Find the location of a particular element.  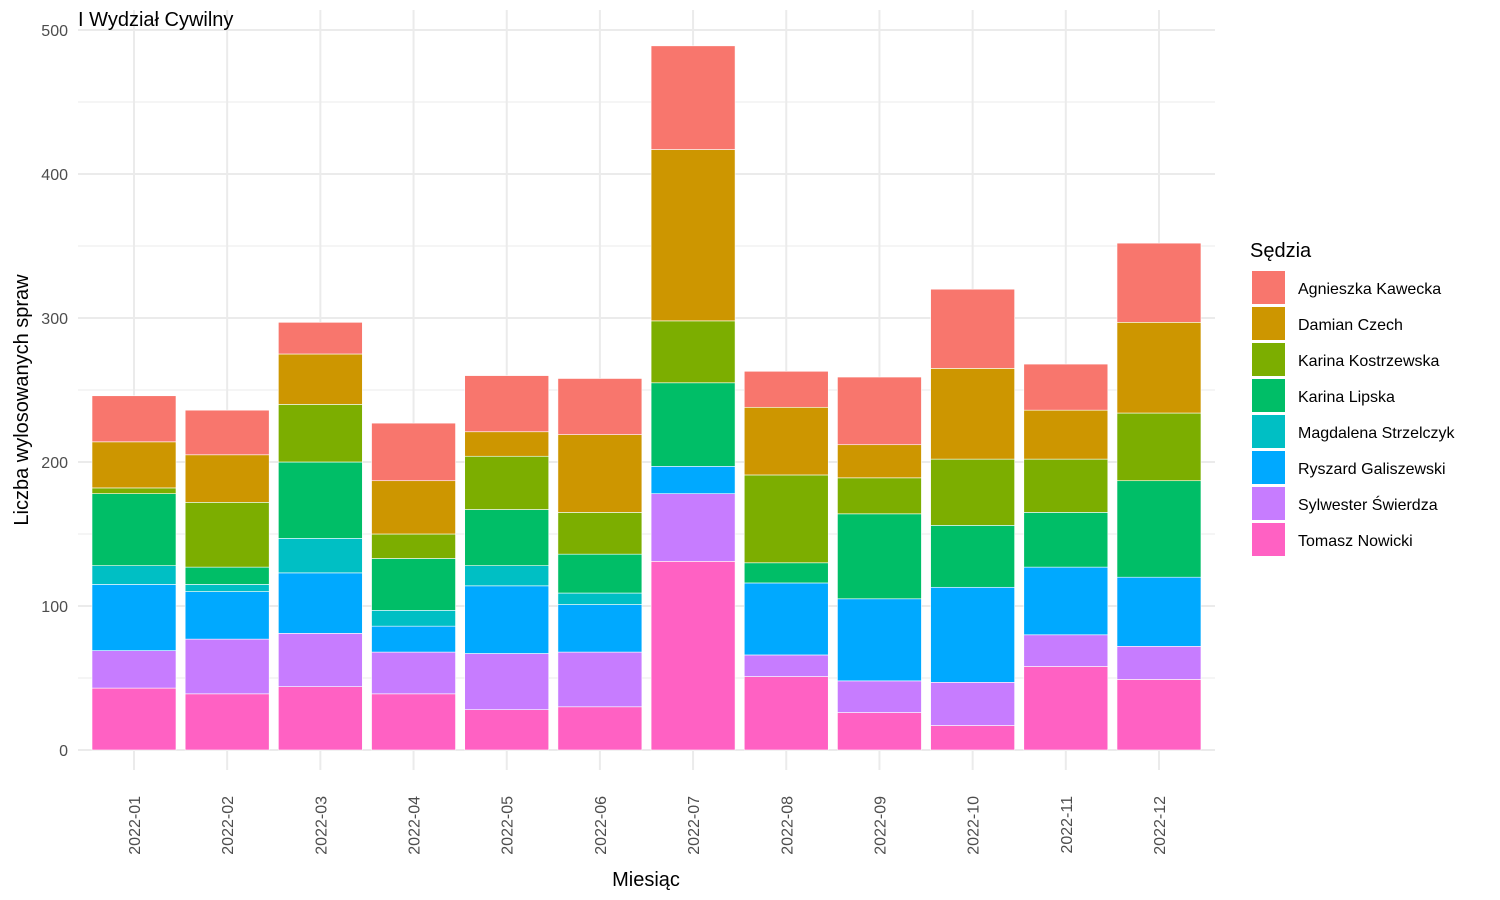

y-tick-label: 0 is located at coordinates (63, 751).